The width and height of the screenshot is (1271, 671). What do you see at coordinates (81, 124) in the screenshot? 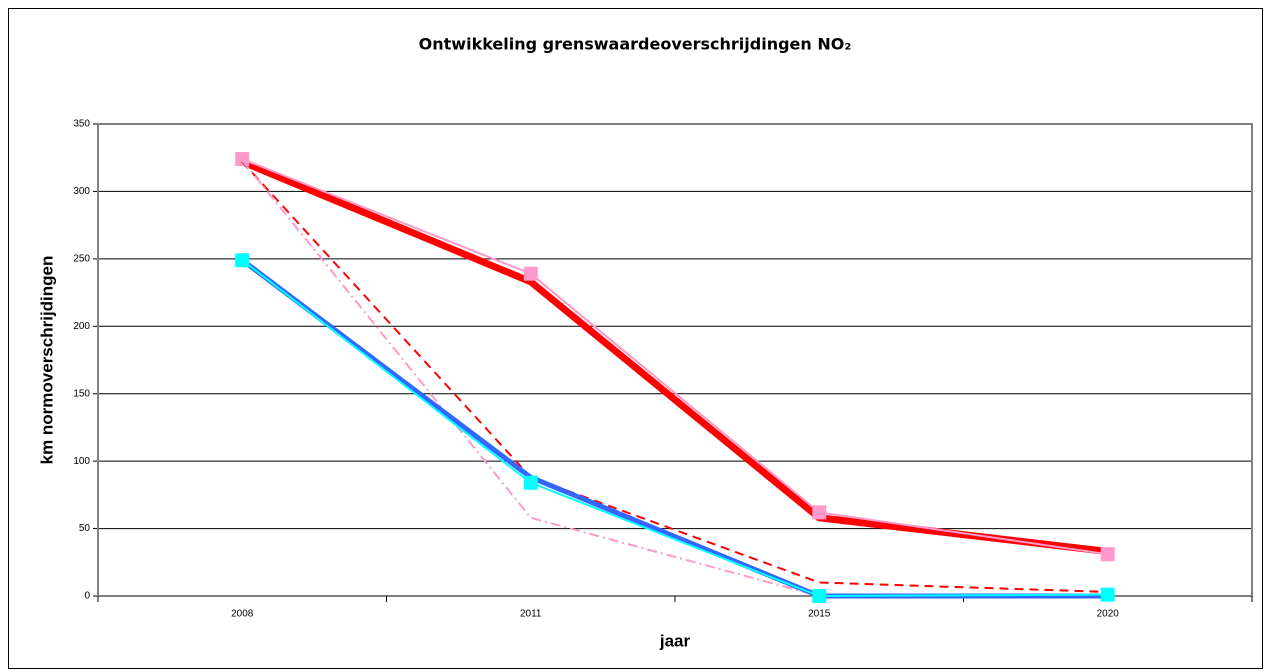
I see `y-tick-label: 350` at bounding box center [81, 124].